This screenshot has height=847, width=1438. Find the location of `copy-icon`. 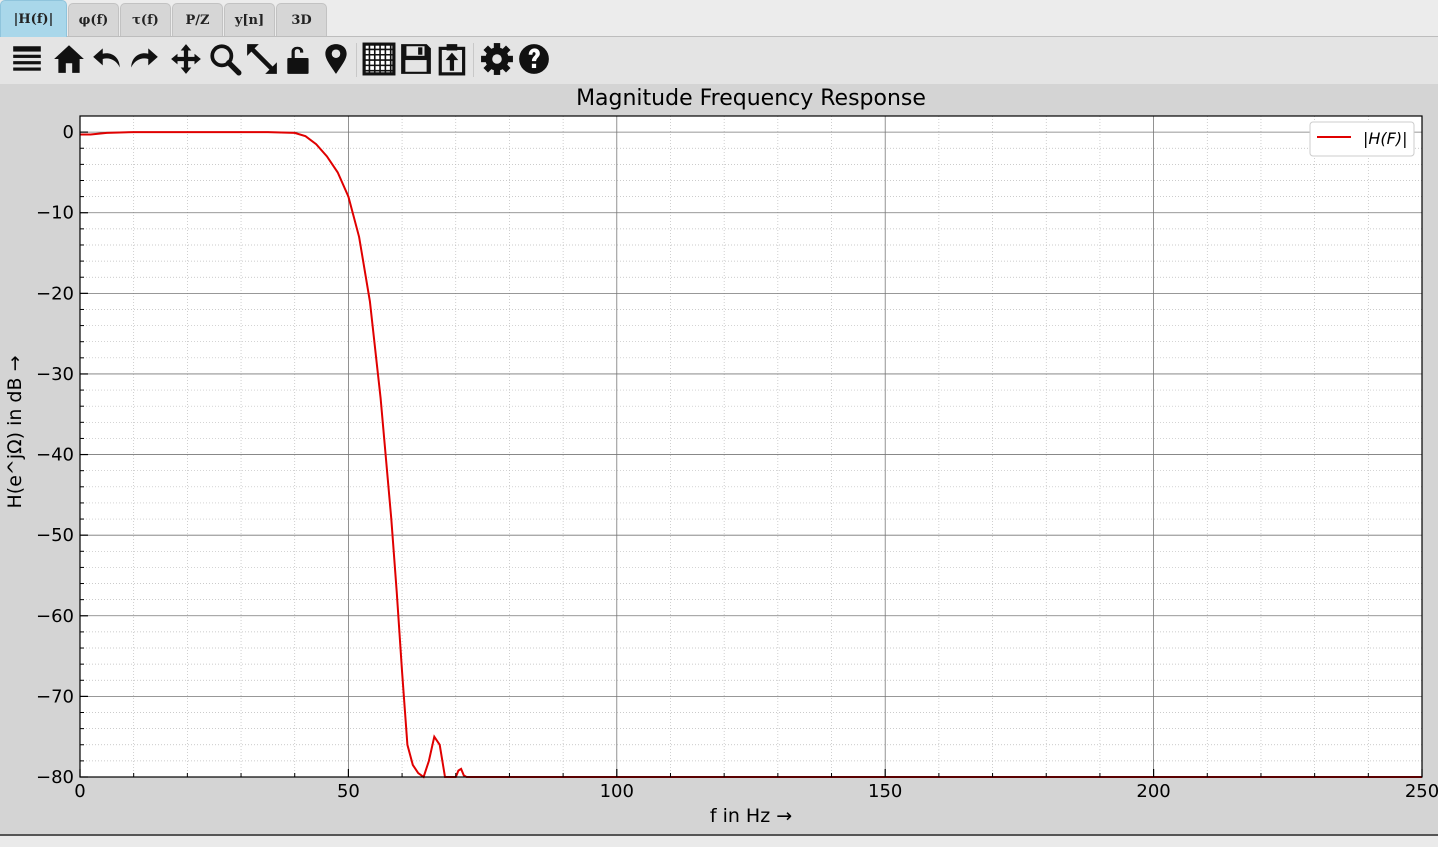

copy-icon is located at coordinates (453, 59).